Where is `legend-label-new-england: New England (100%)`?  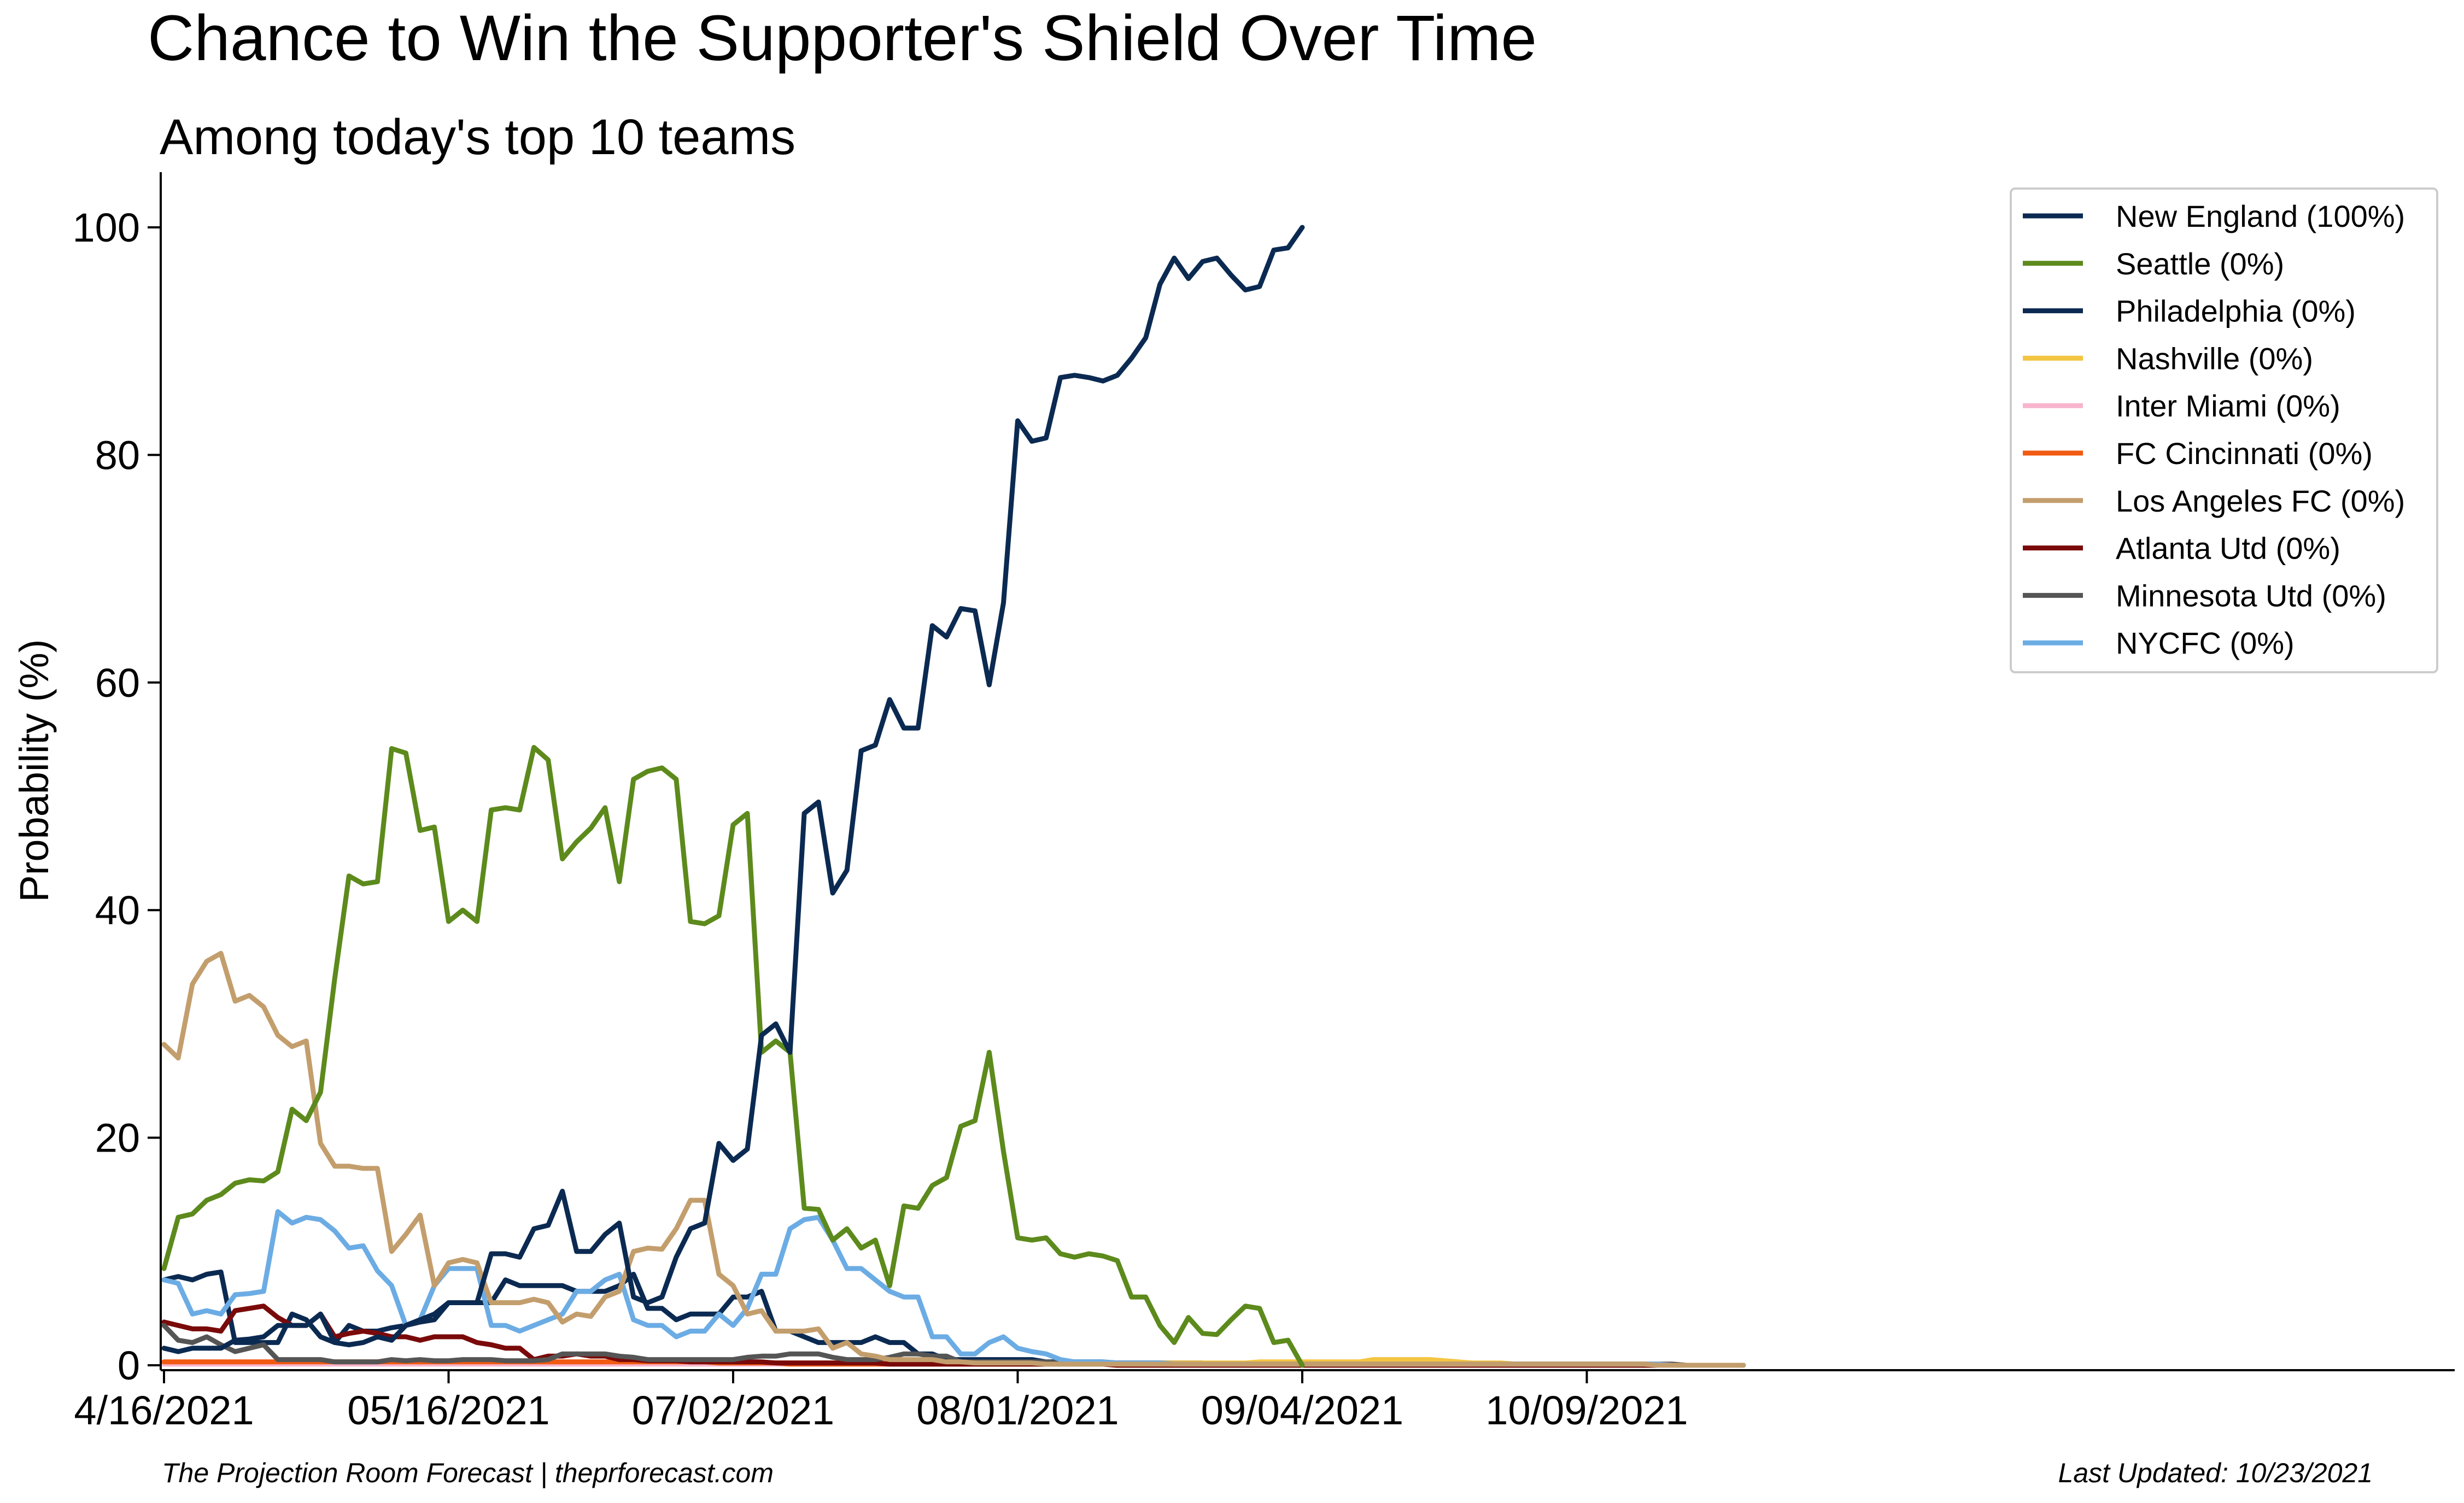
legend-label-new-england: New England (100%) is located at coordinates (2261, 216).